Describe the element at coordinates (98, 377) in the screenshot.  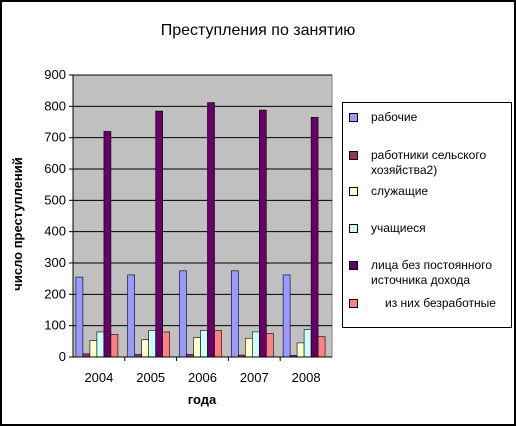
I see `x-tick-label: 2004` at that location.